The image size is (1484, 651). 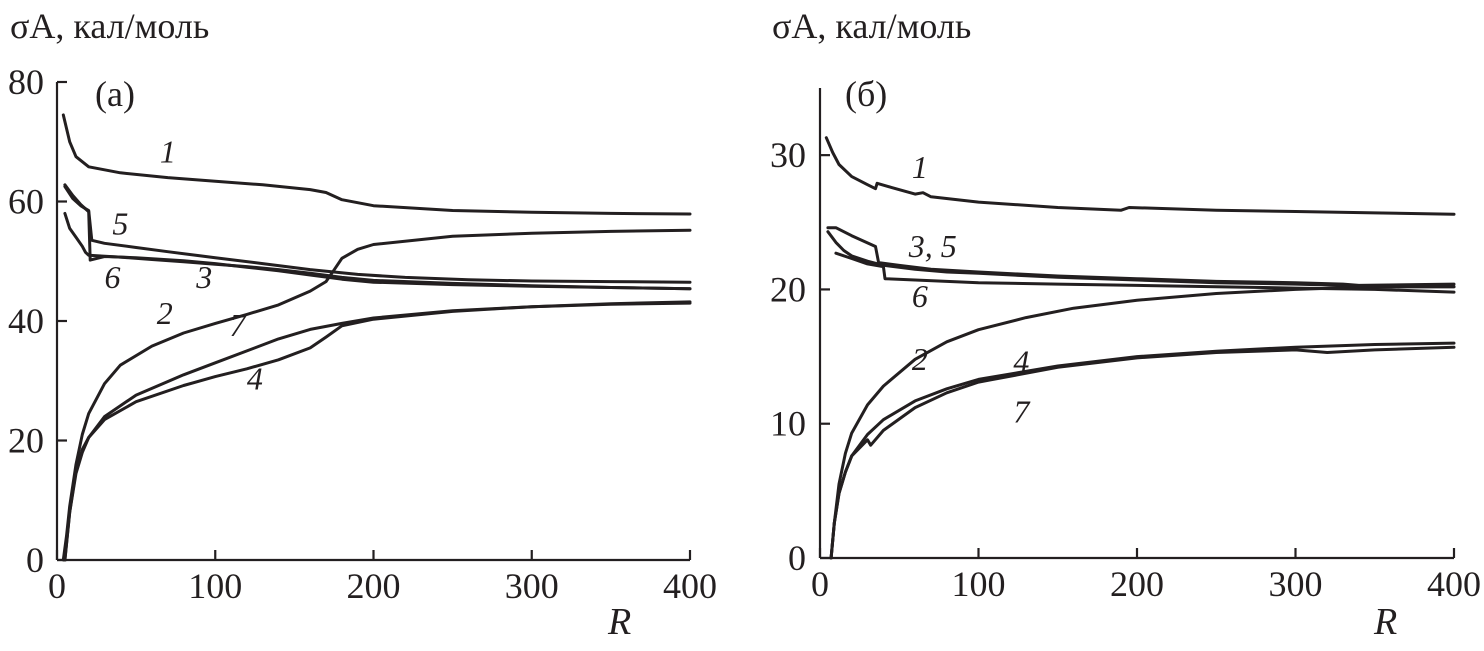 I want to click on y-tick-label: 30, so click(x=788, y=155).